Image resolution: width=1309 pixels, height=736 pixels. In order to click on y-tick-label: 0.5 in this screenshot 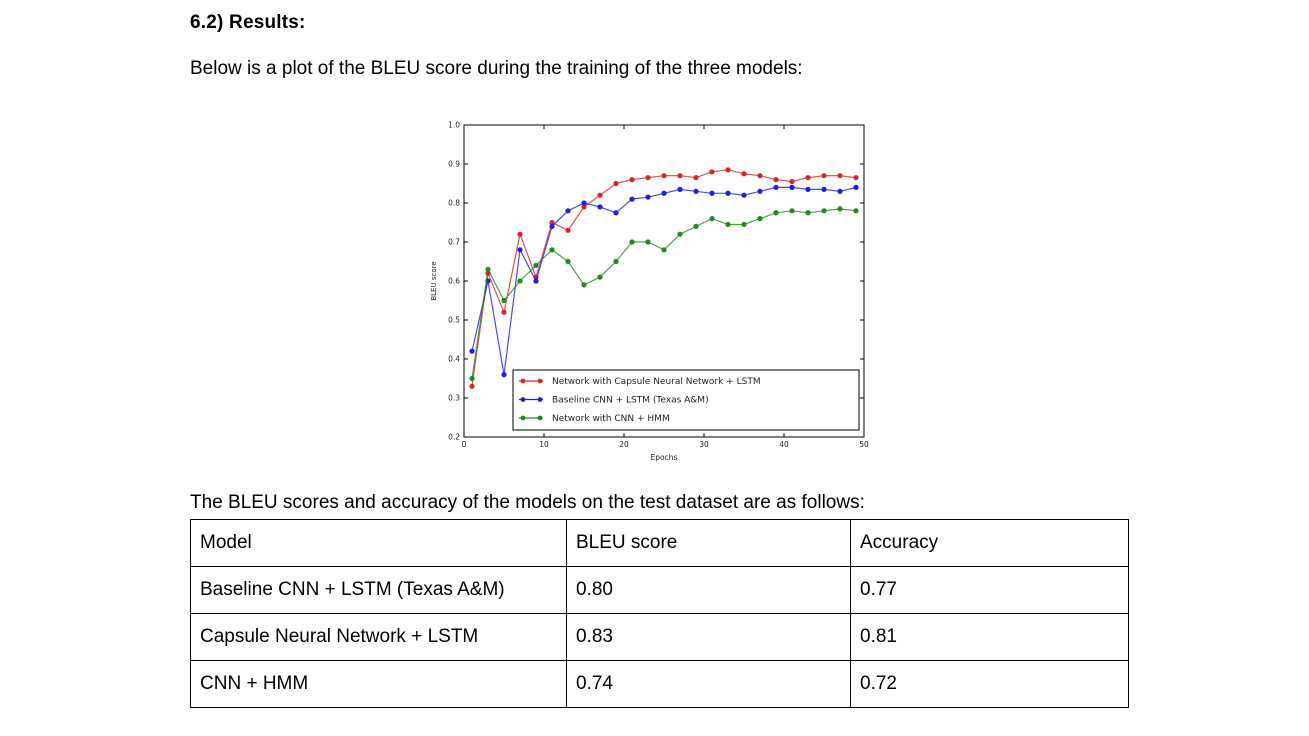, I will do `click(454, 320)`.